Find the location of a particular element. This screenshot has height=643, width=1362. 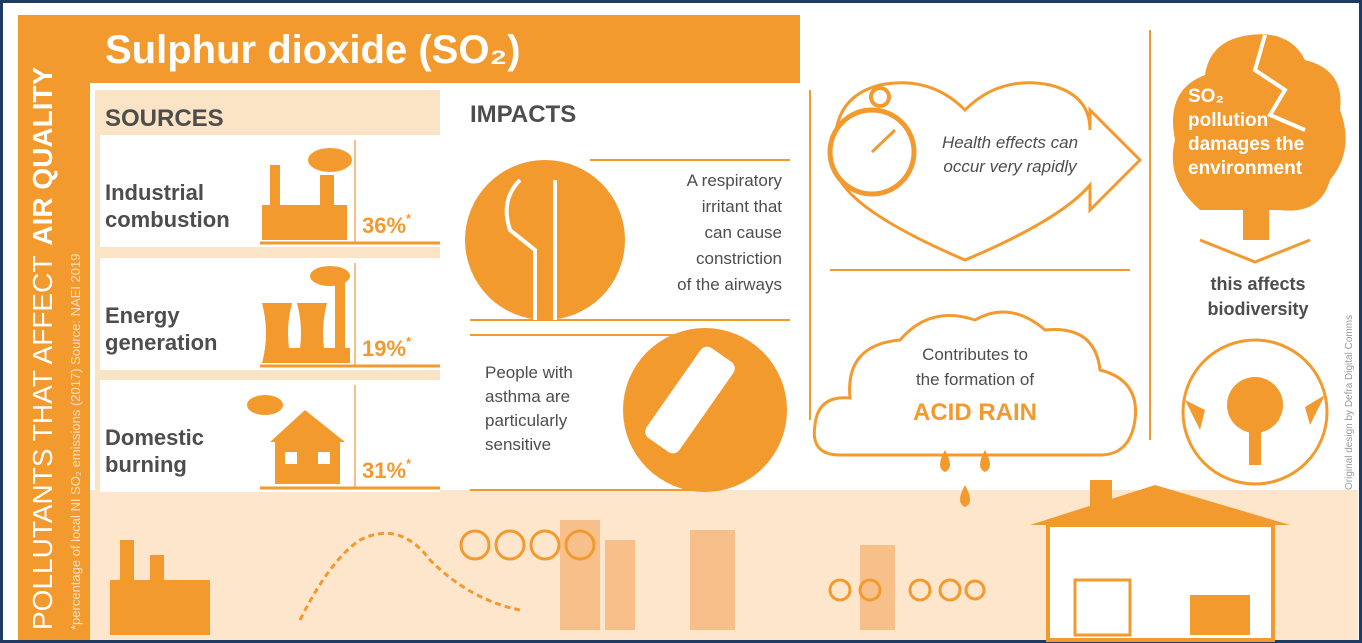

wildlife is located at coordinates (1255, 421).